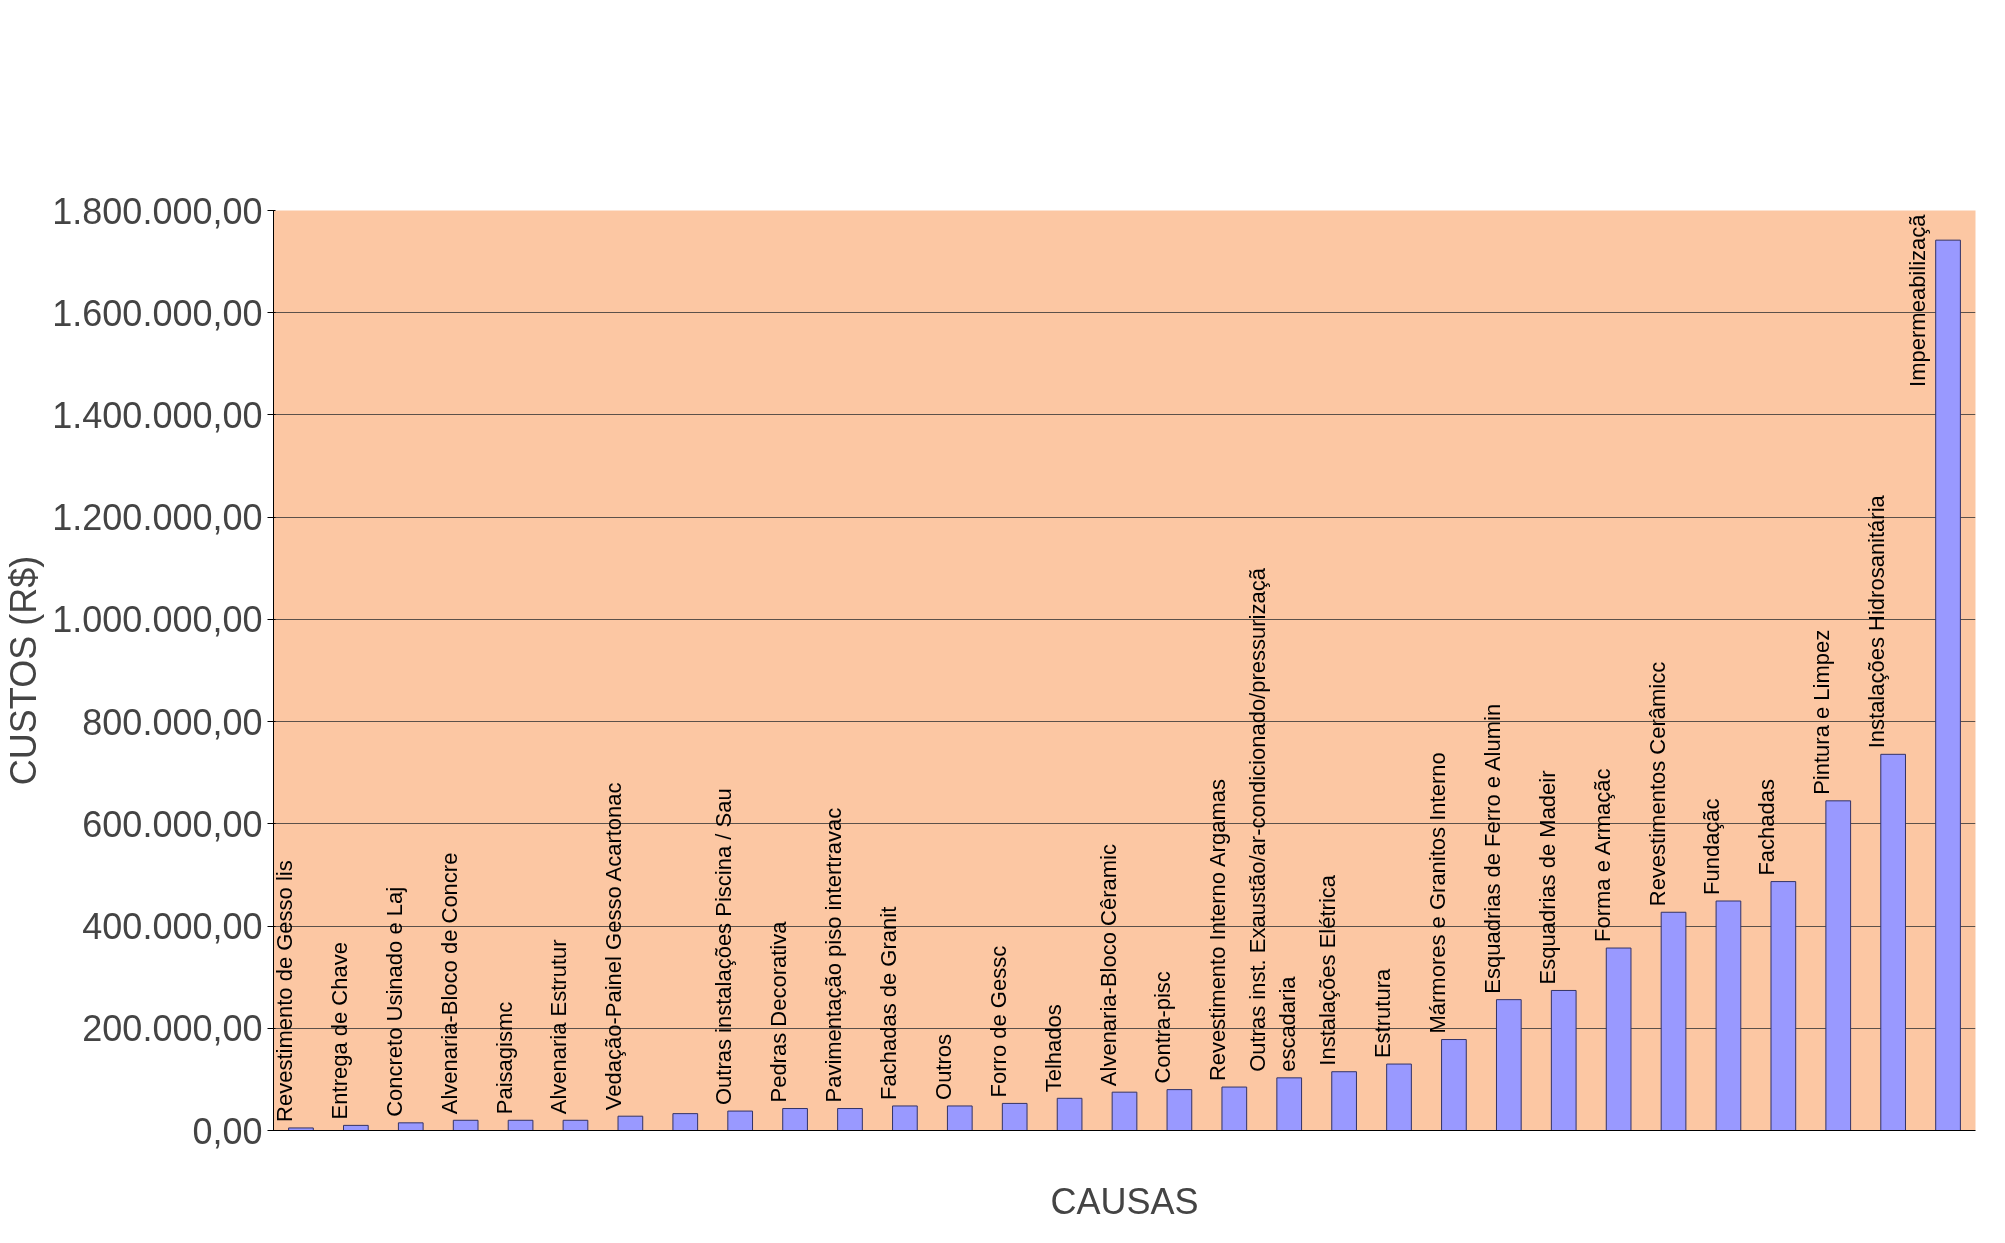  What do you see at coordinates (1108, 965) in the screenshot?
I see `x-tick-label: Alvenaria-Bloco Cêramic` at bounding box center [1108, 965].